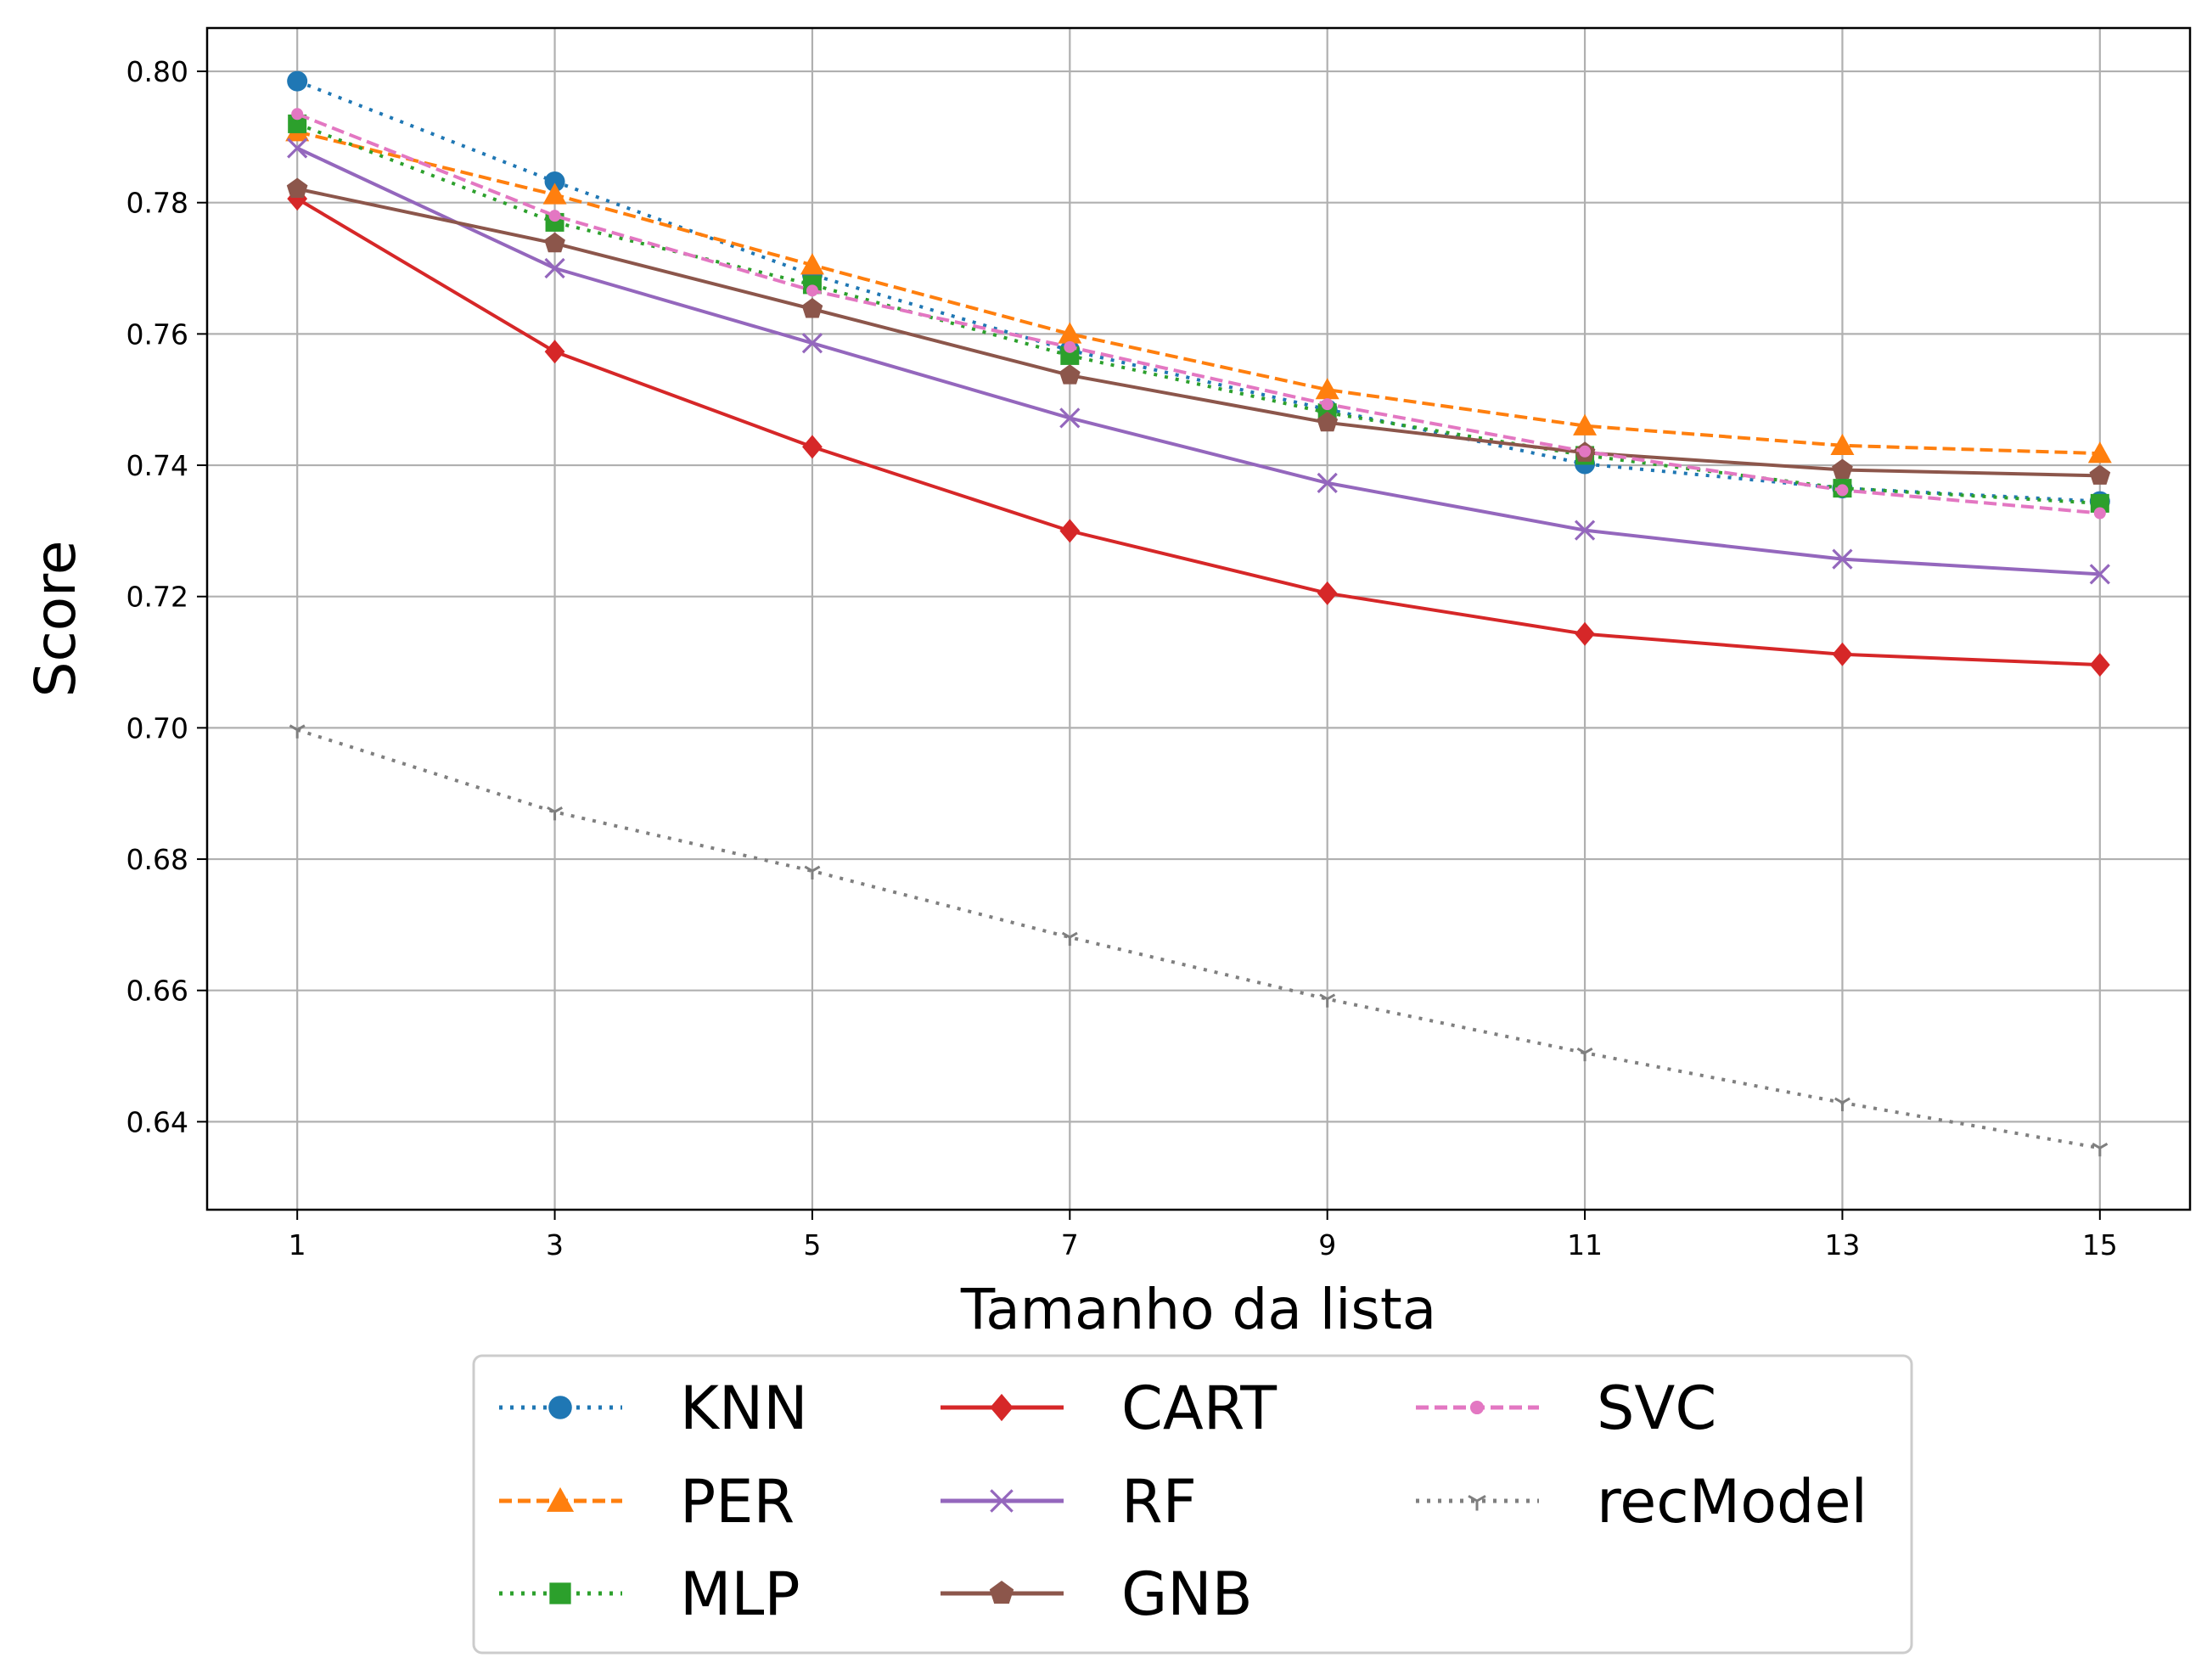 The image size is (2207, 1680). Describe the element at coordinates (297, 1245) in the screenshot. I see `x-tick-label: 1` at that location.